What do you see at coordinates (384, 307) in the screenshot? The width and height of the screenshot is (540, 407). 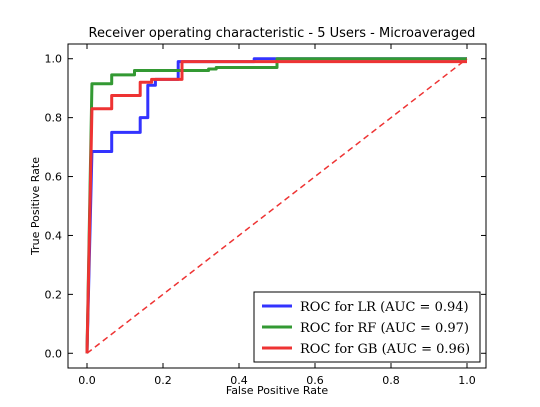 I see `legend-label: ROC for LR (AUC = 0.94)` at bounding box center [384, 307].